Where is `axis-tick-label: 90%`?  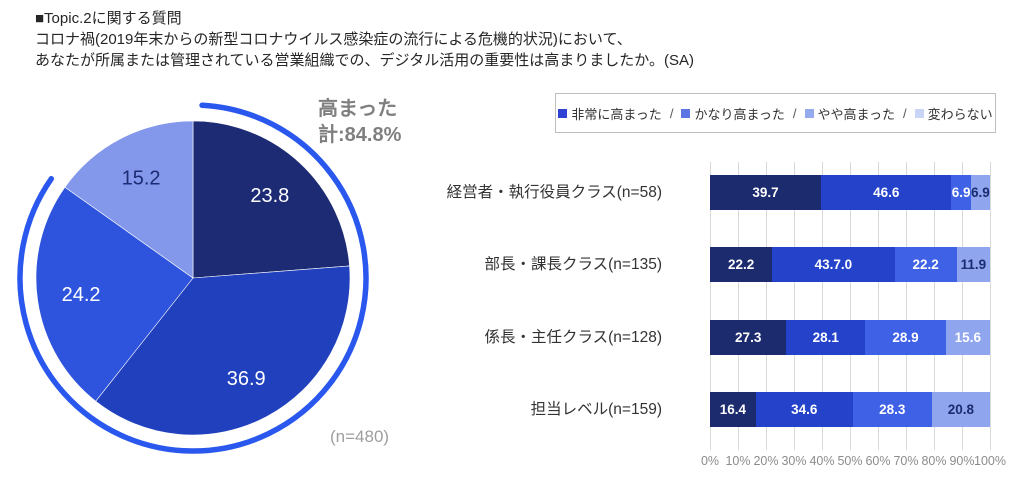
axis-tick-label: 90% is located at coordinates (962, 461).